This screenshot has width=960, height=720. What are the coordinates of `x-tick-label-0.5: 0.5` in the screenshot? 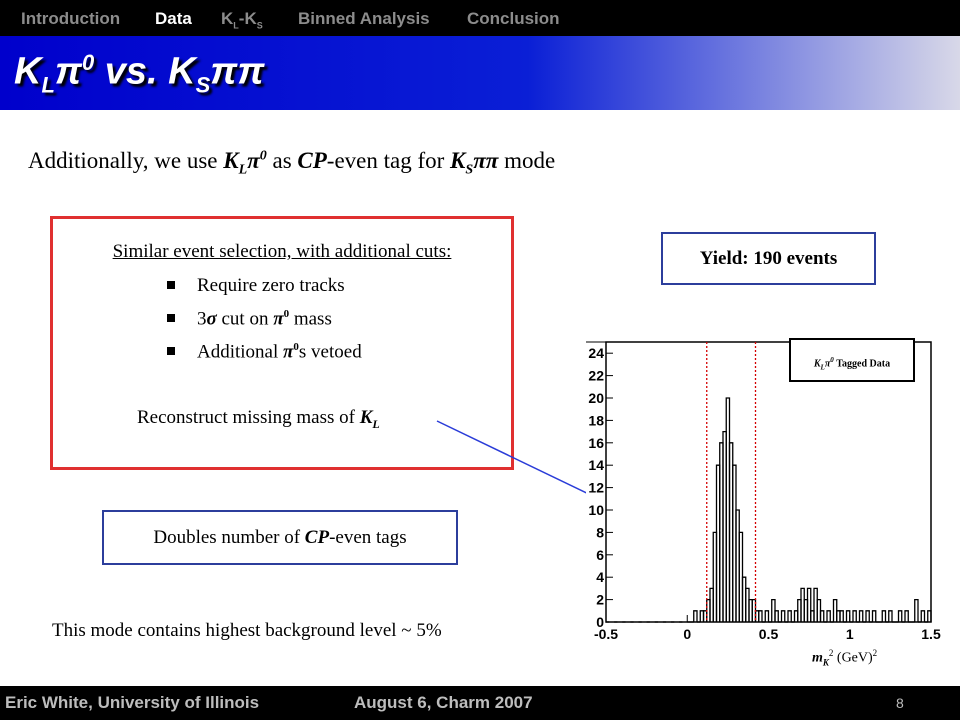 It's located at (769, 634).